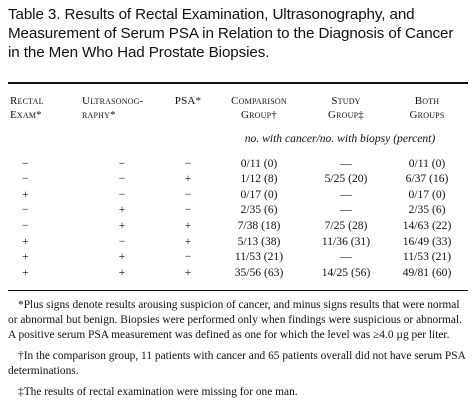 The image size is (474, 413). Describe the element at coordinates (346, 272) in the screenshot. I see `cell-study: 14/25 (56)` at that location.